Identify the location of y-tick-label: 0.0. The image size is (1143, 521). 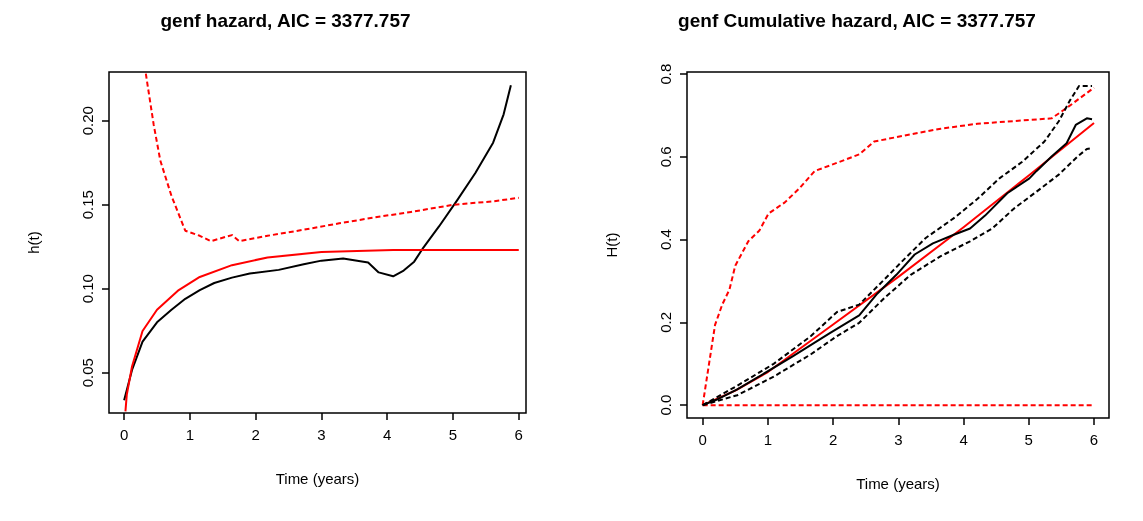
(665, 405).